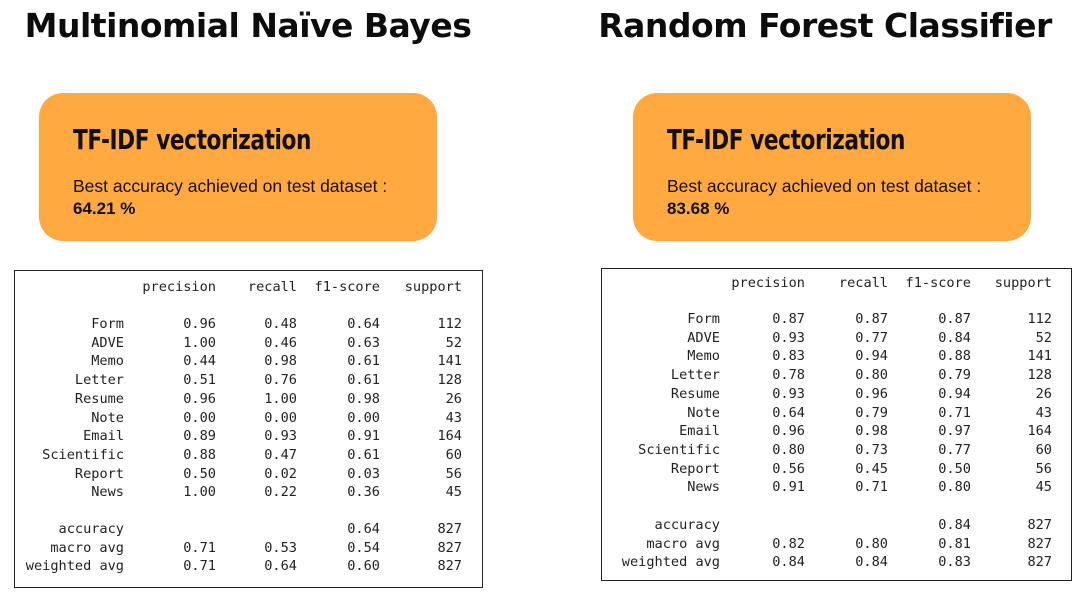 The width and height of the screenshot is (1085, 598). What do you see at coordinates (788, 319) in the screenshot?
I see `value-precision: 0.87` at bounding box center [788, 319].